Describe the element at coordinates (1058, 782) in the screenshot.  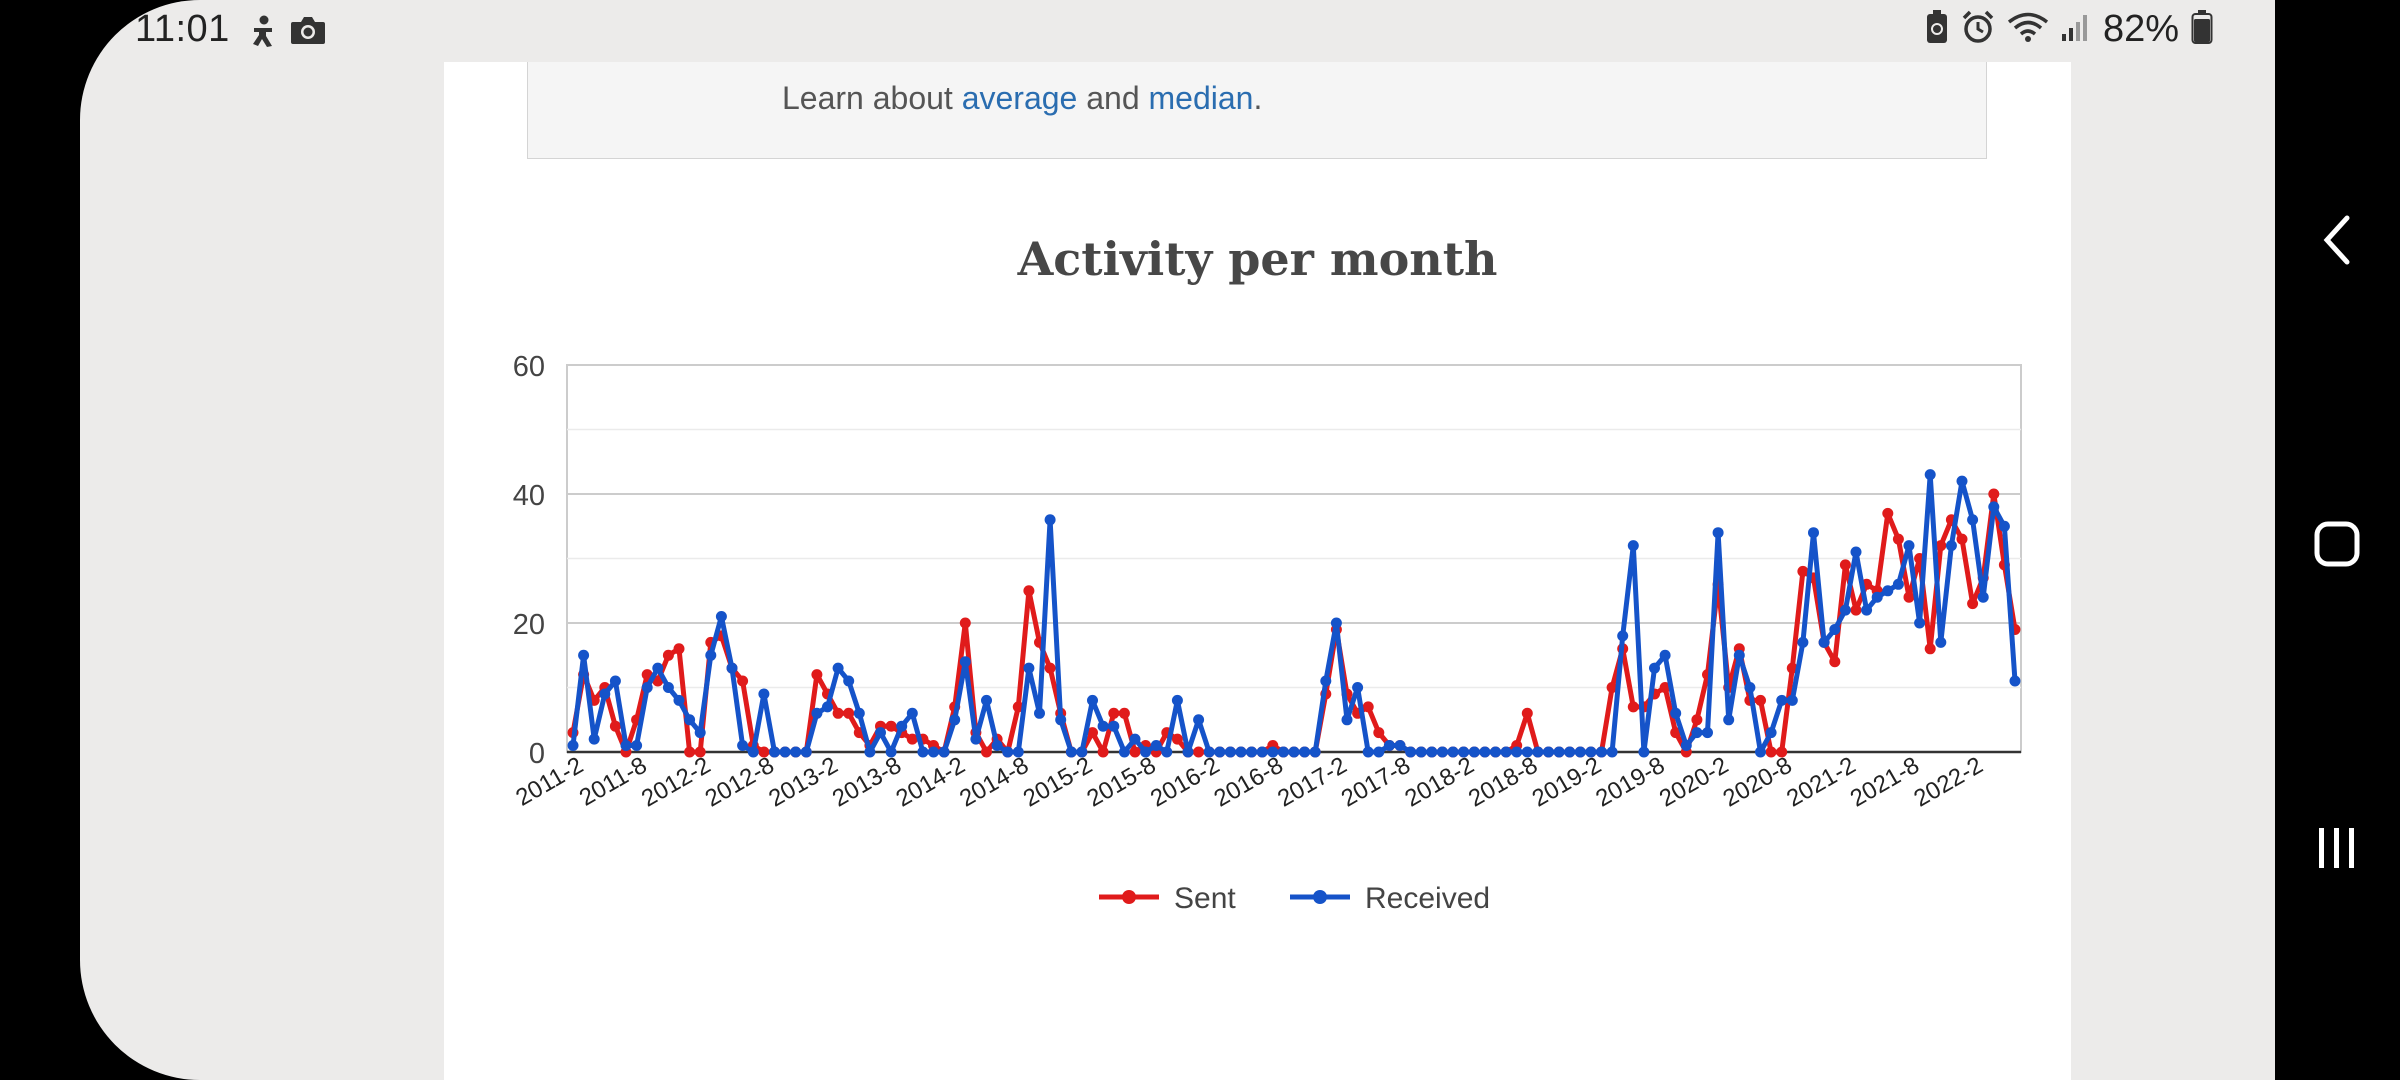
I see `x-tick-label: 2015-2` at that location.